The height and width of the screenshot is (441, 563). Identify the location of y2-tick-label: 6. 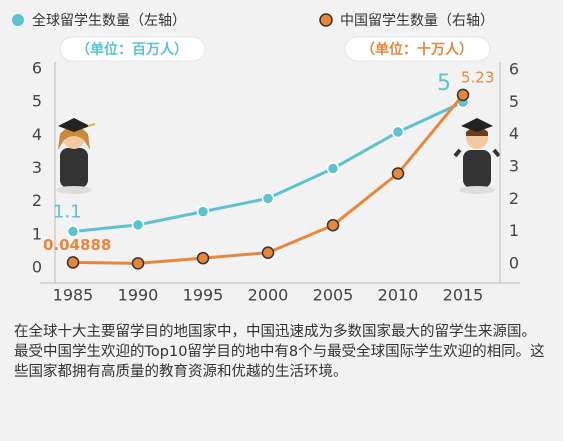
(514, 69).